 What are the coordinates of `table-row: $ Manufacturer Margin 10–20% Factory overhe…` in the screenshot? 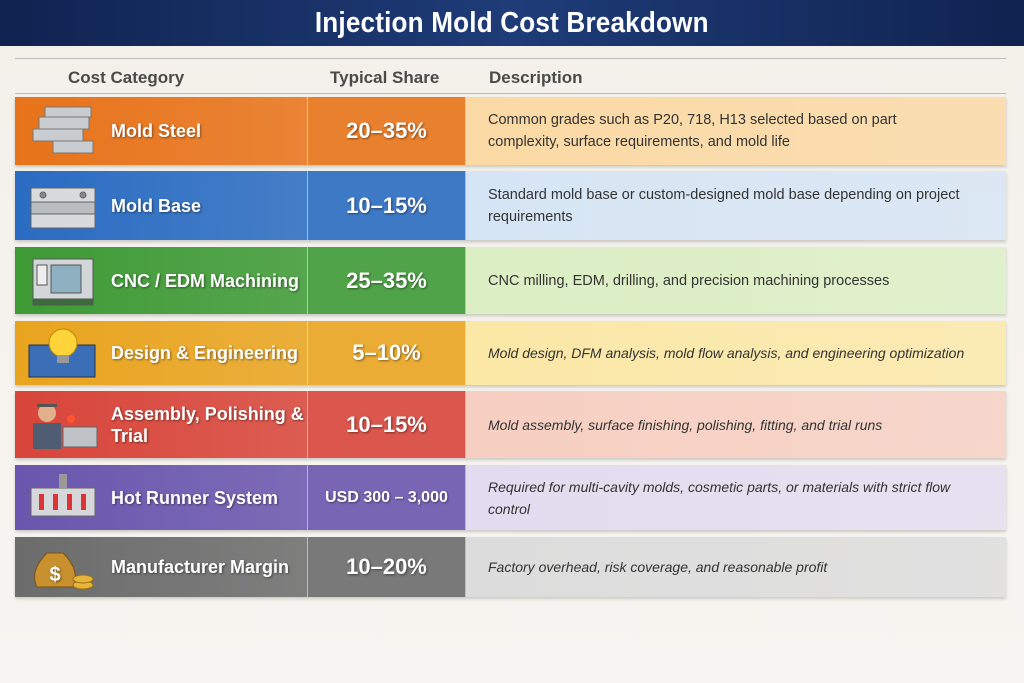 It's located at (510, 567).